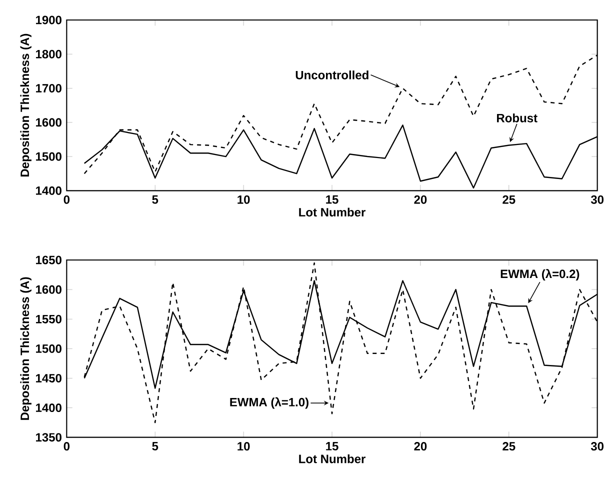  What do you see at coordinates (540, 275) in the screenshot?
I see `annotation: EWMA (λ=0.2)` at bounding box center [540, 275].